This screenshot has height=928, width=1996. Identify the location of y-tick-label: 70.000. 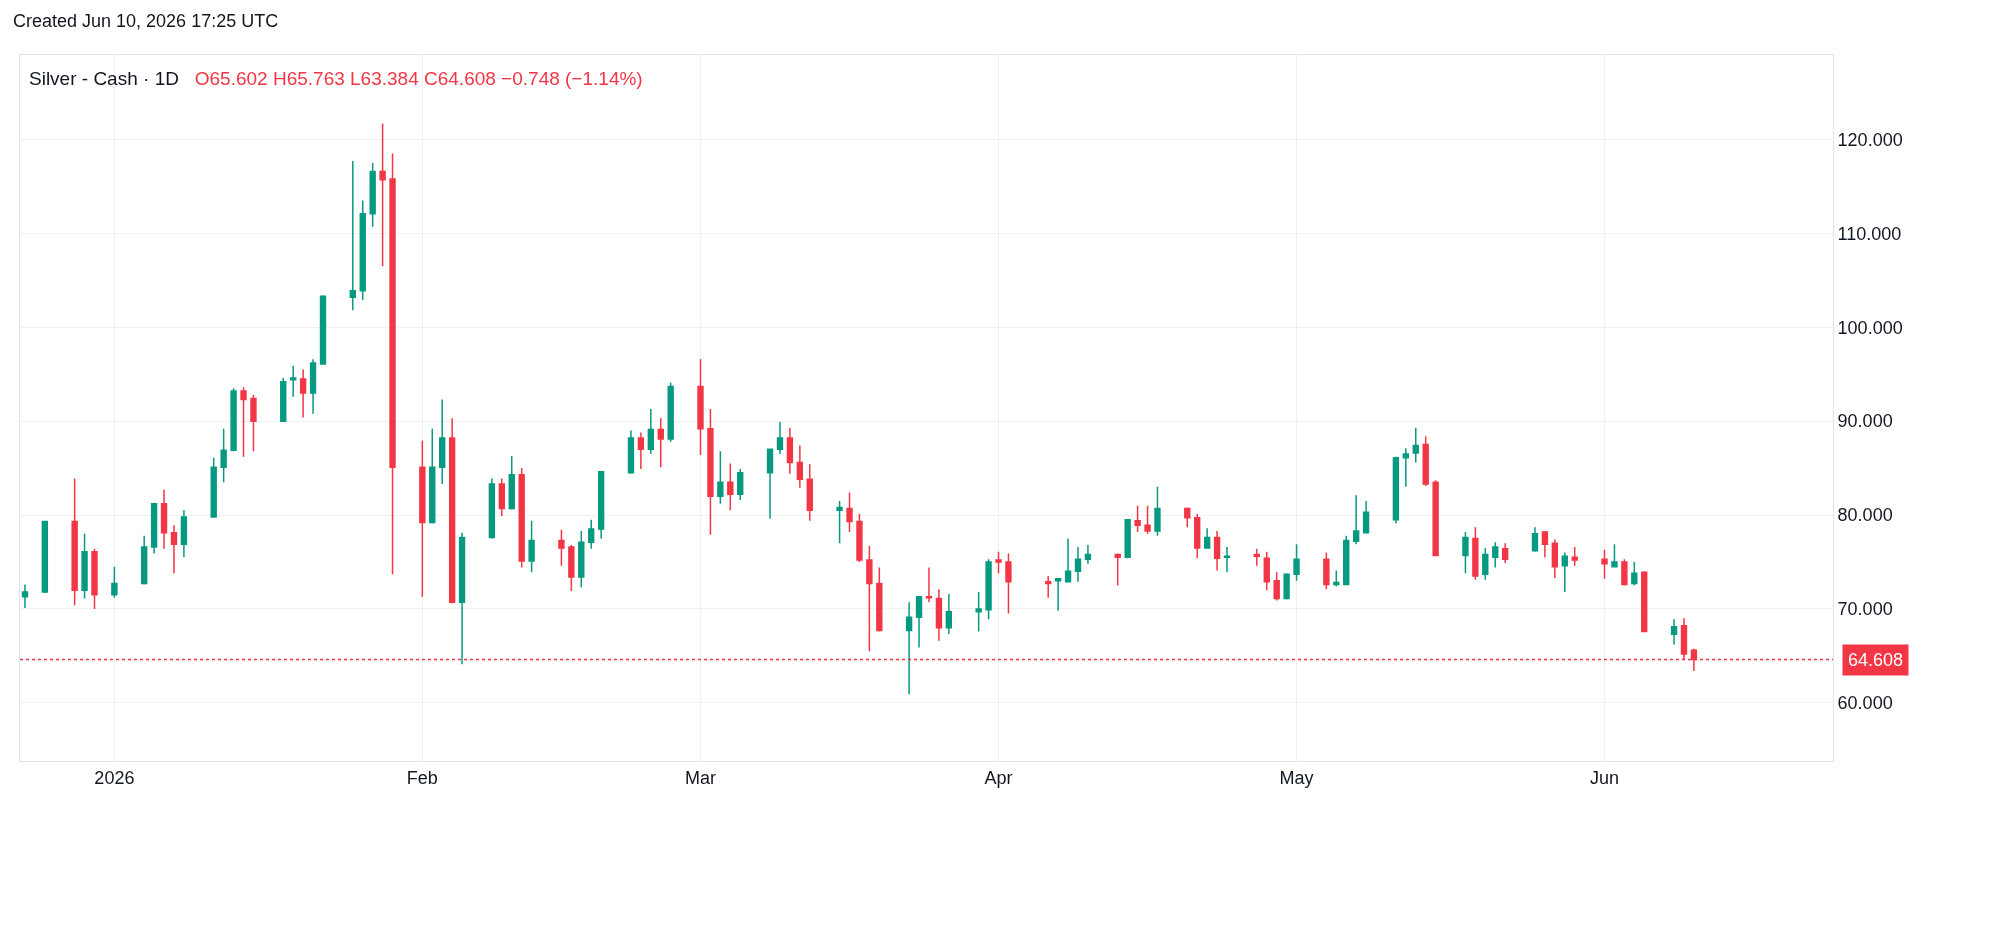
(1865, 609).